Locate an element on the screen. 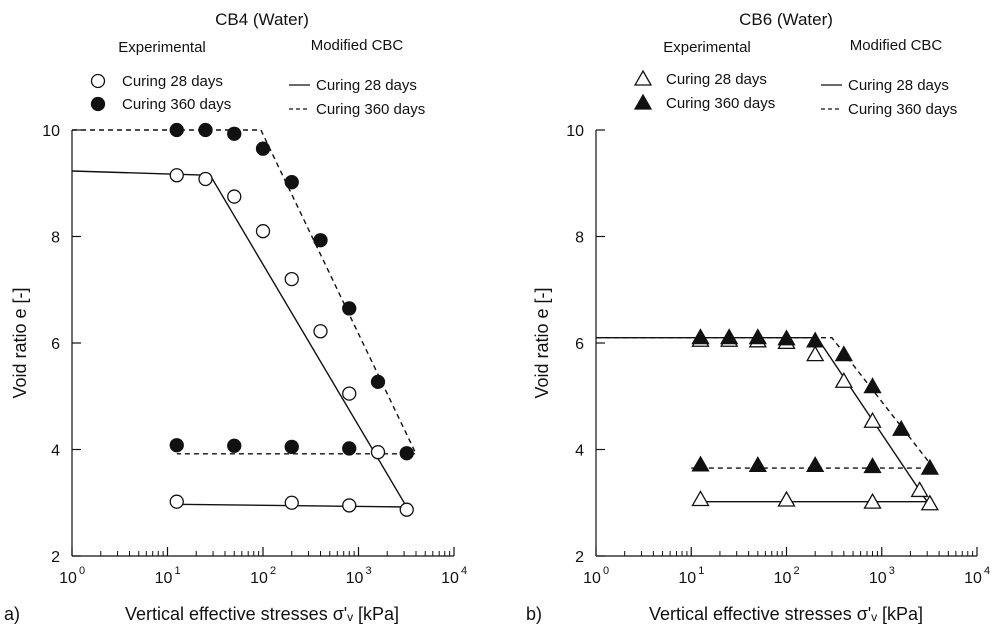 The image size is (997, 630). panel-b-markers is located at coordinates (815, 419).